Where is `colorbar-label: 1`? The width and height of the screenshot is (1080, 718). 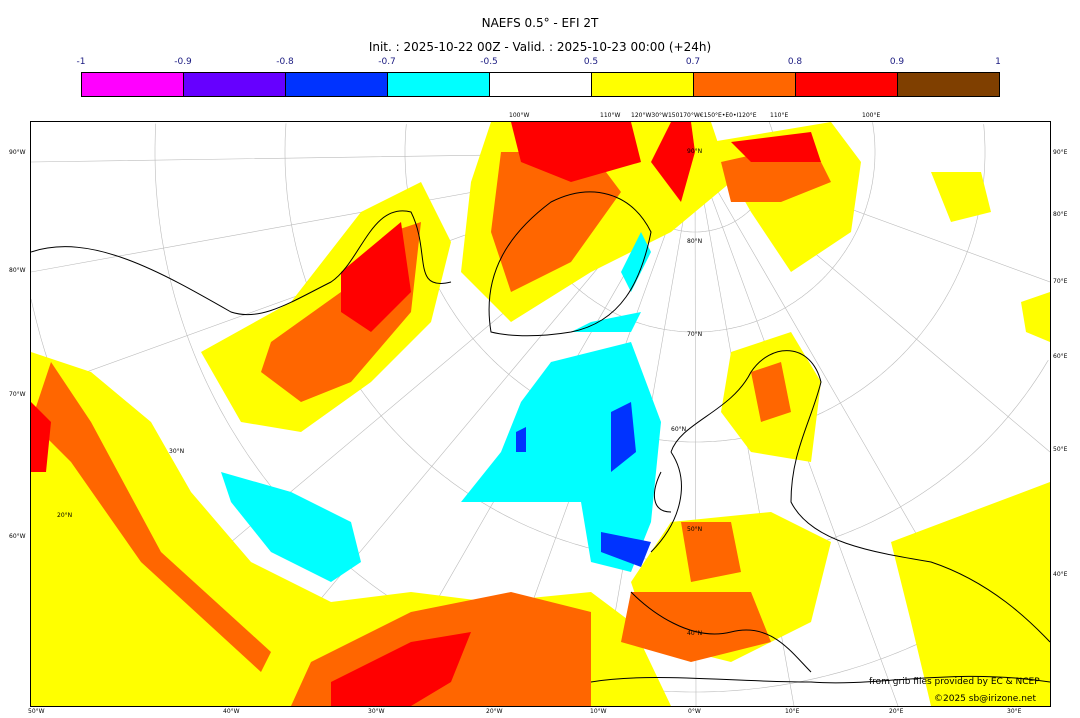
colorbar-label: 1 is located at coordinates (998, 62).